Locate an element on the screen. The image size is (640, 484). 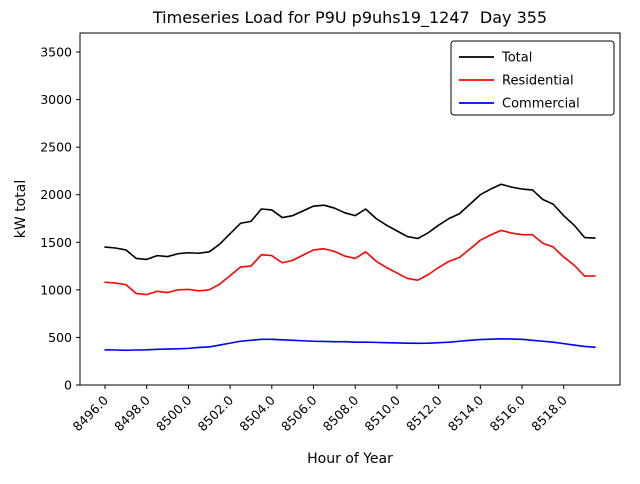
x-tick-label: 8498.0 is located at coordinates (132, 413).